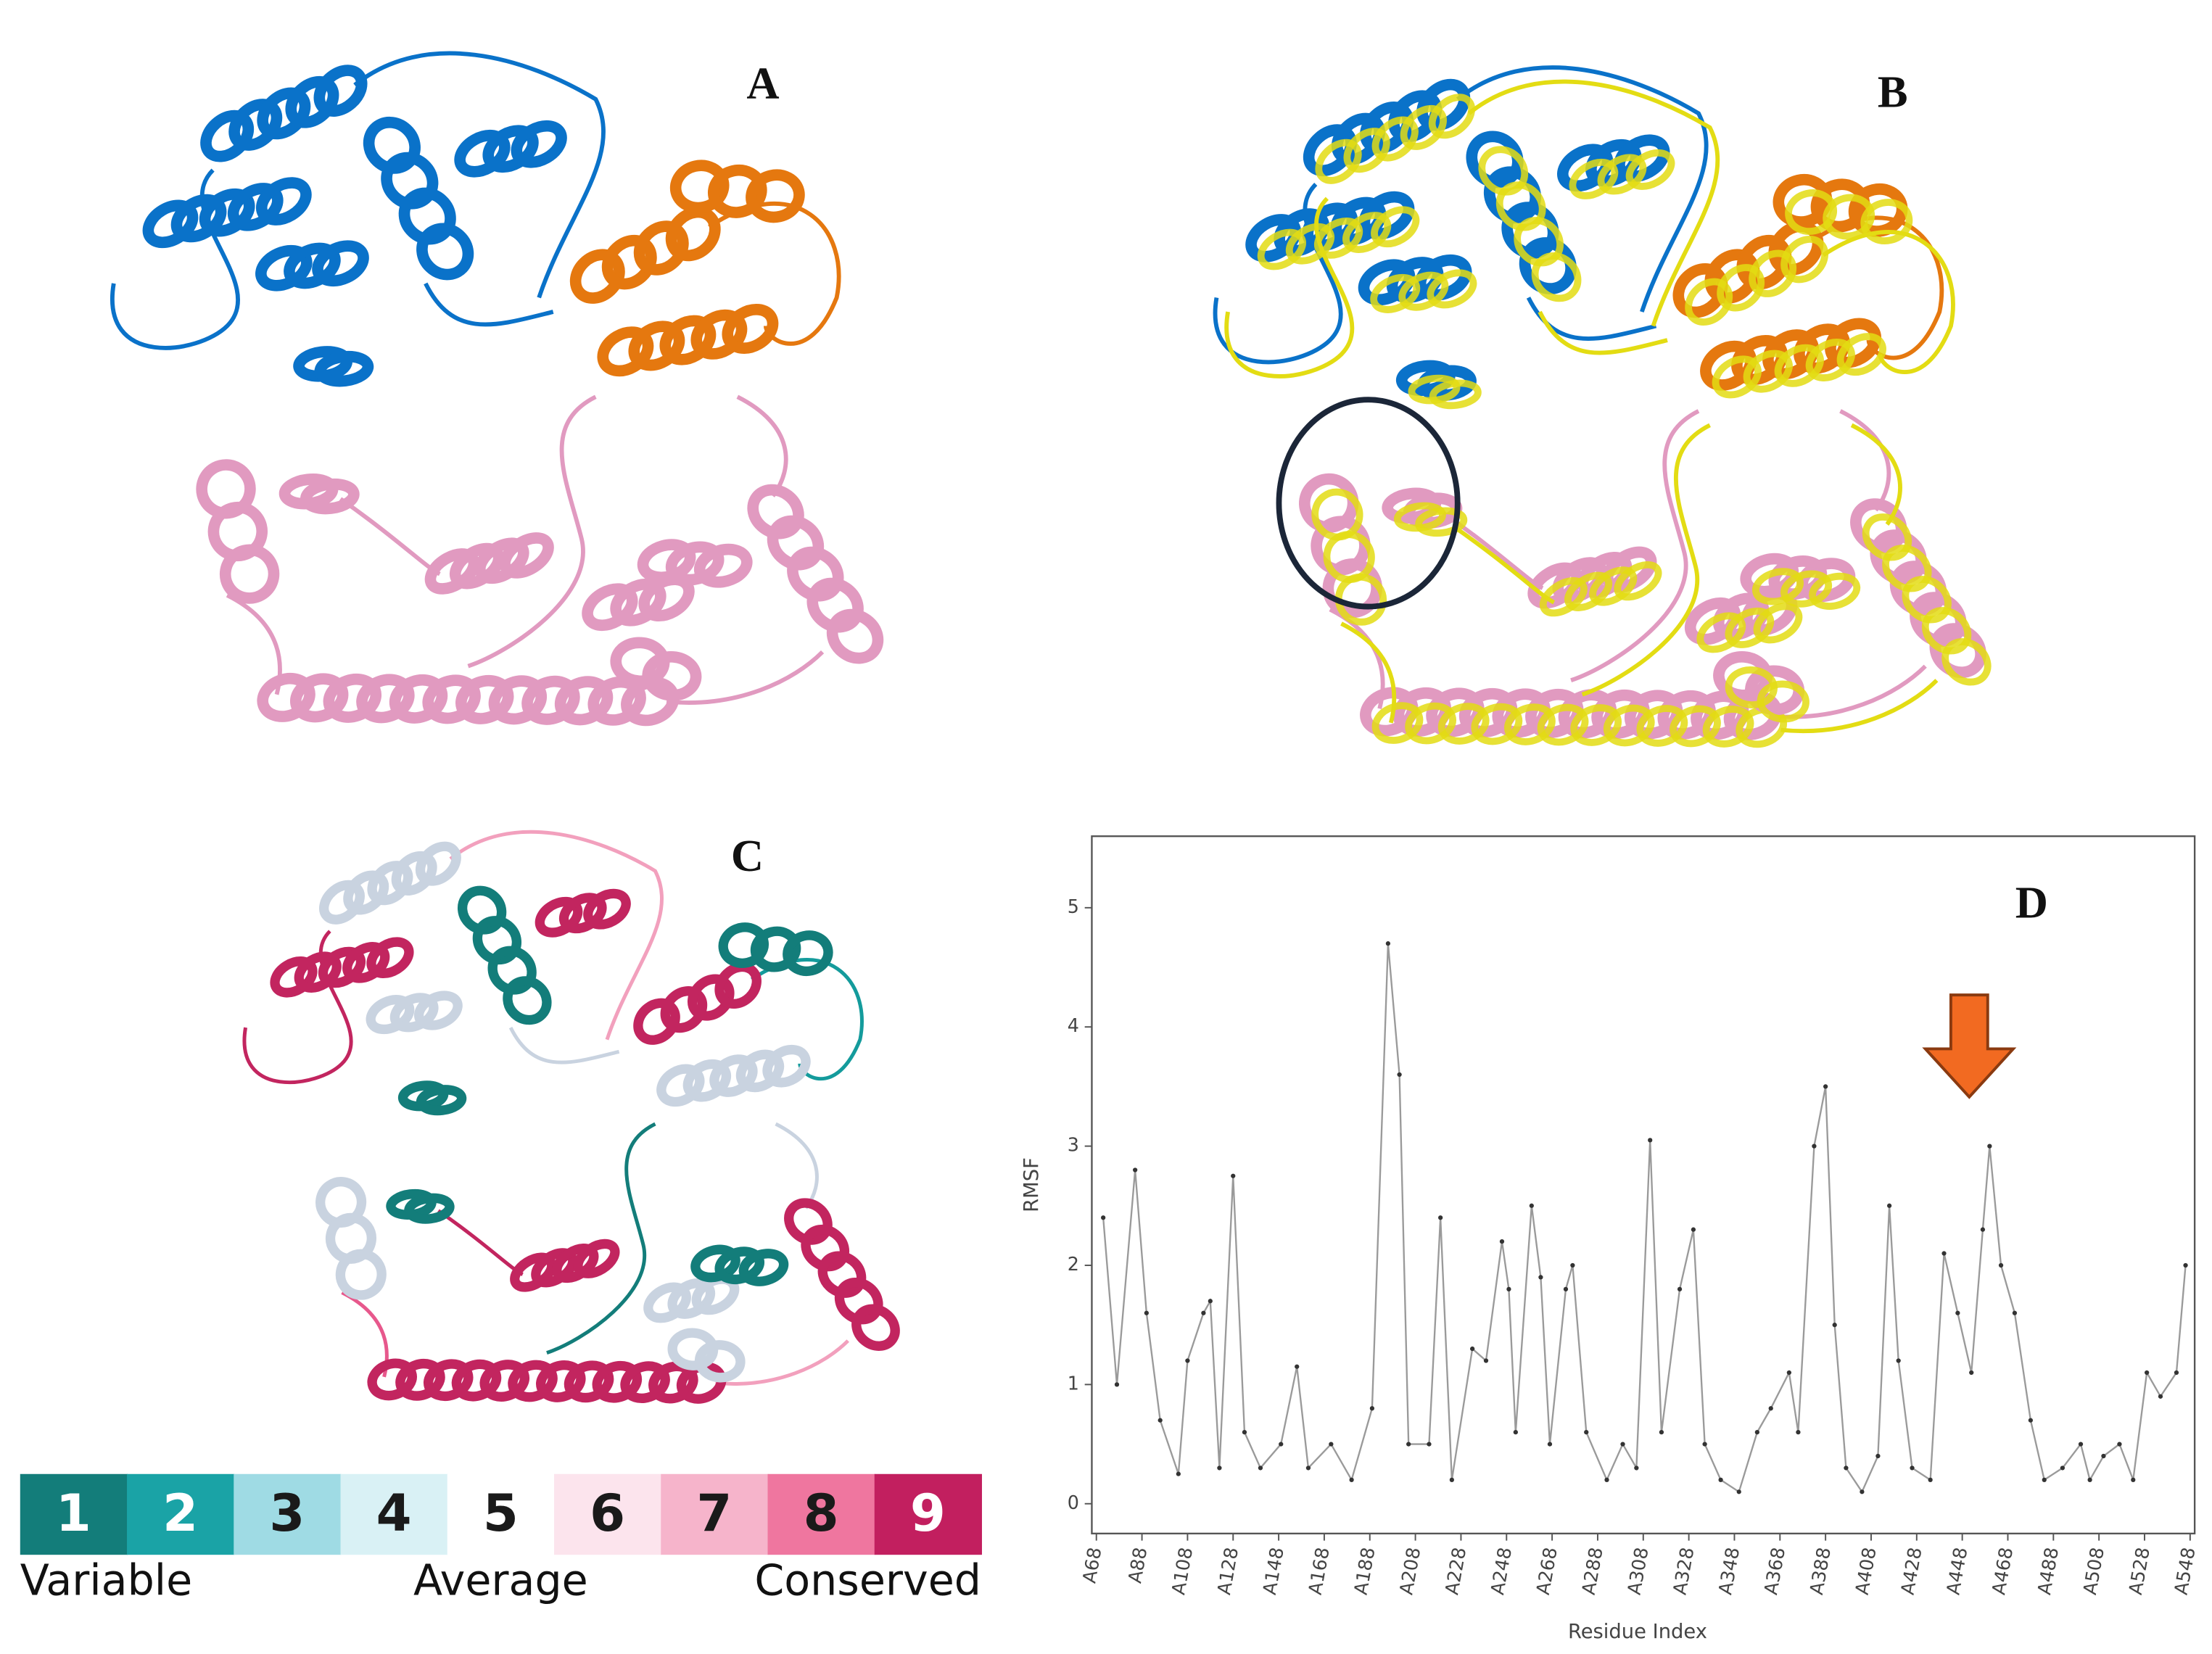 This screenshot has width=2212, height=1654. Describe the element at coordinates (1638, 1570) in the screenshot. I see `x-tick-label: A308` at that location.